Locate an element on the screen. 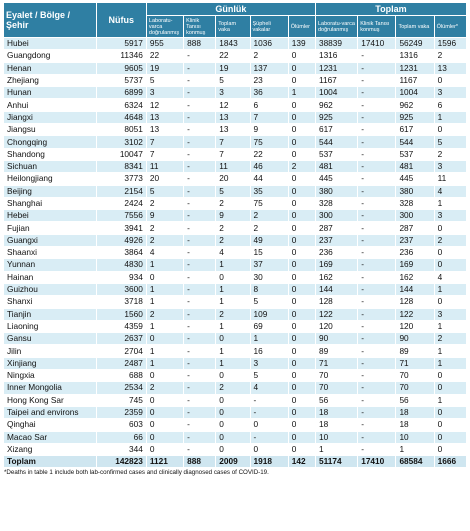 This screenshot has width=470, height=531. table-row: Taipei and environs 2359 0-0-0 18-18 0 is located at coordinates (235, 412).